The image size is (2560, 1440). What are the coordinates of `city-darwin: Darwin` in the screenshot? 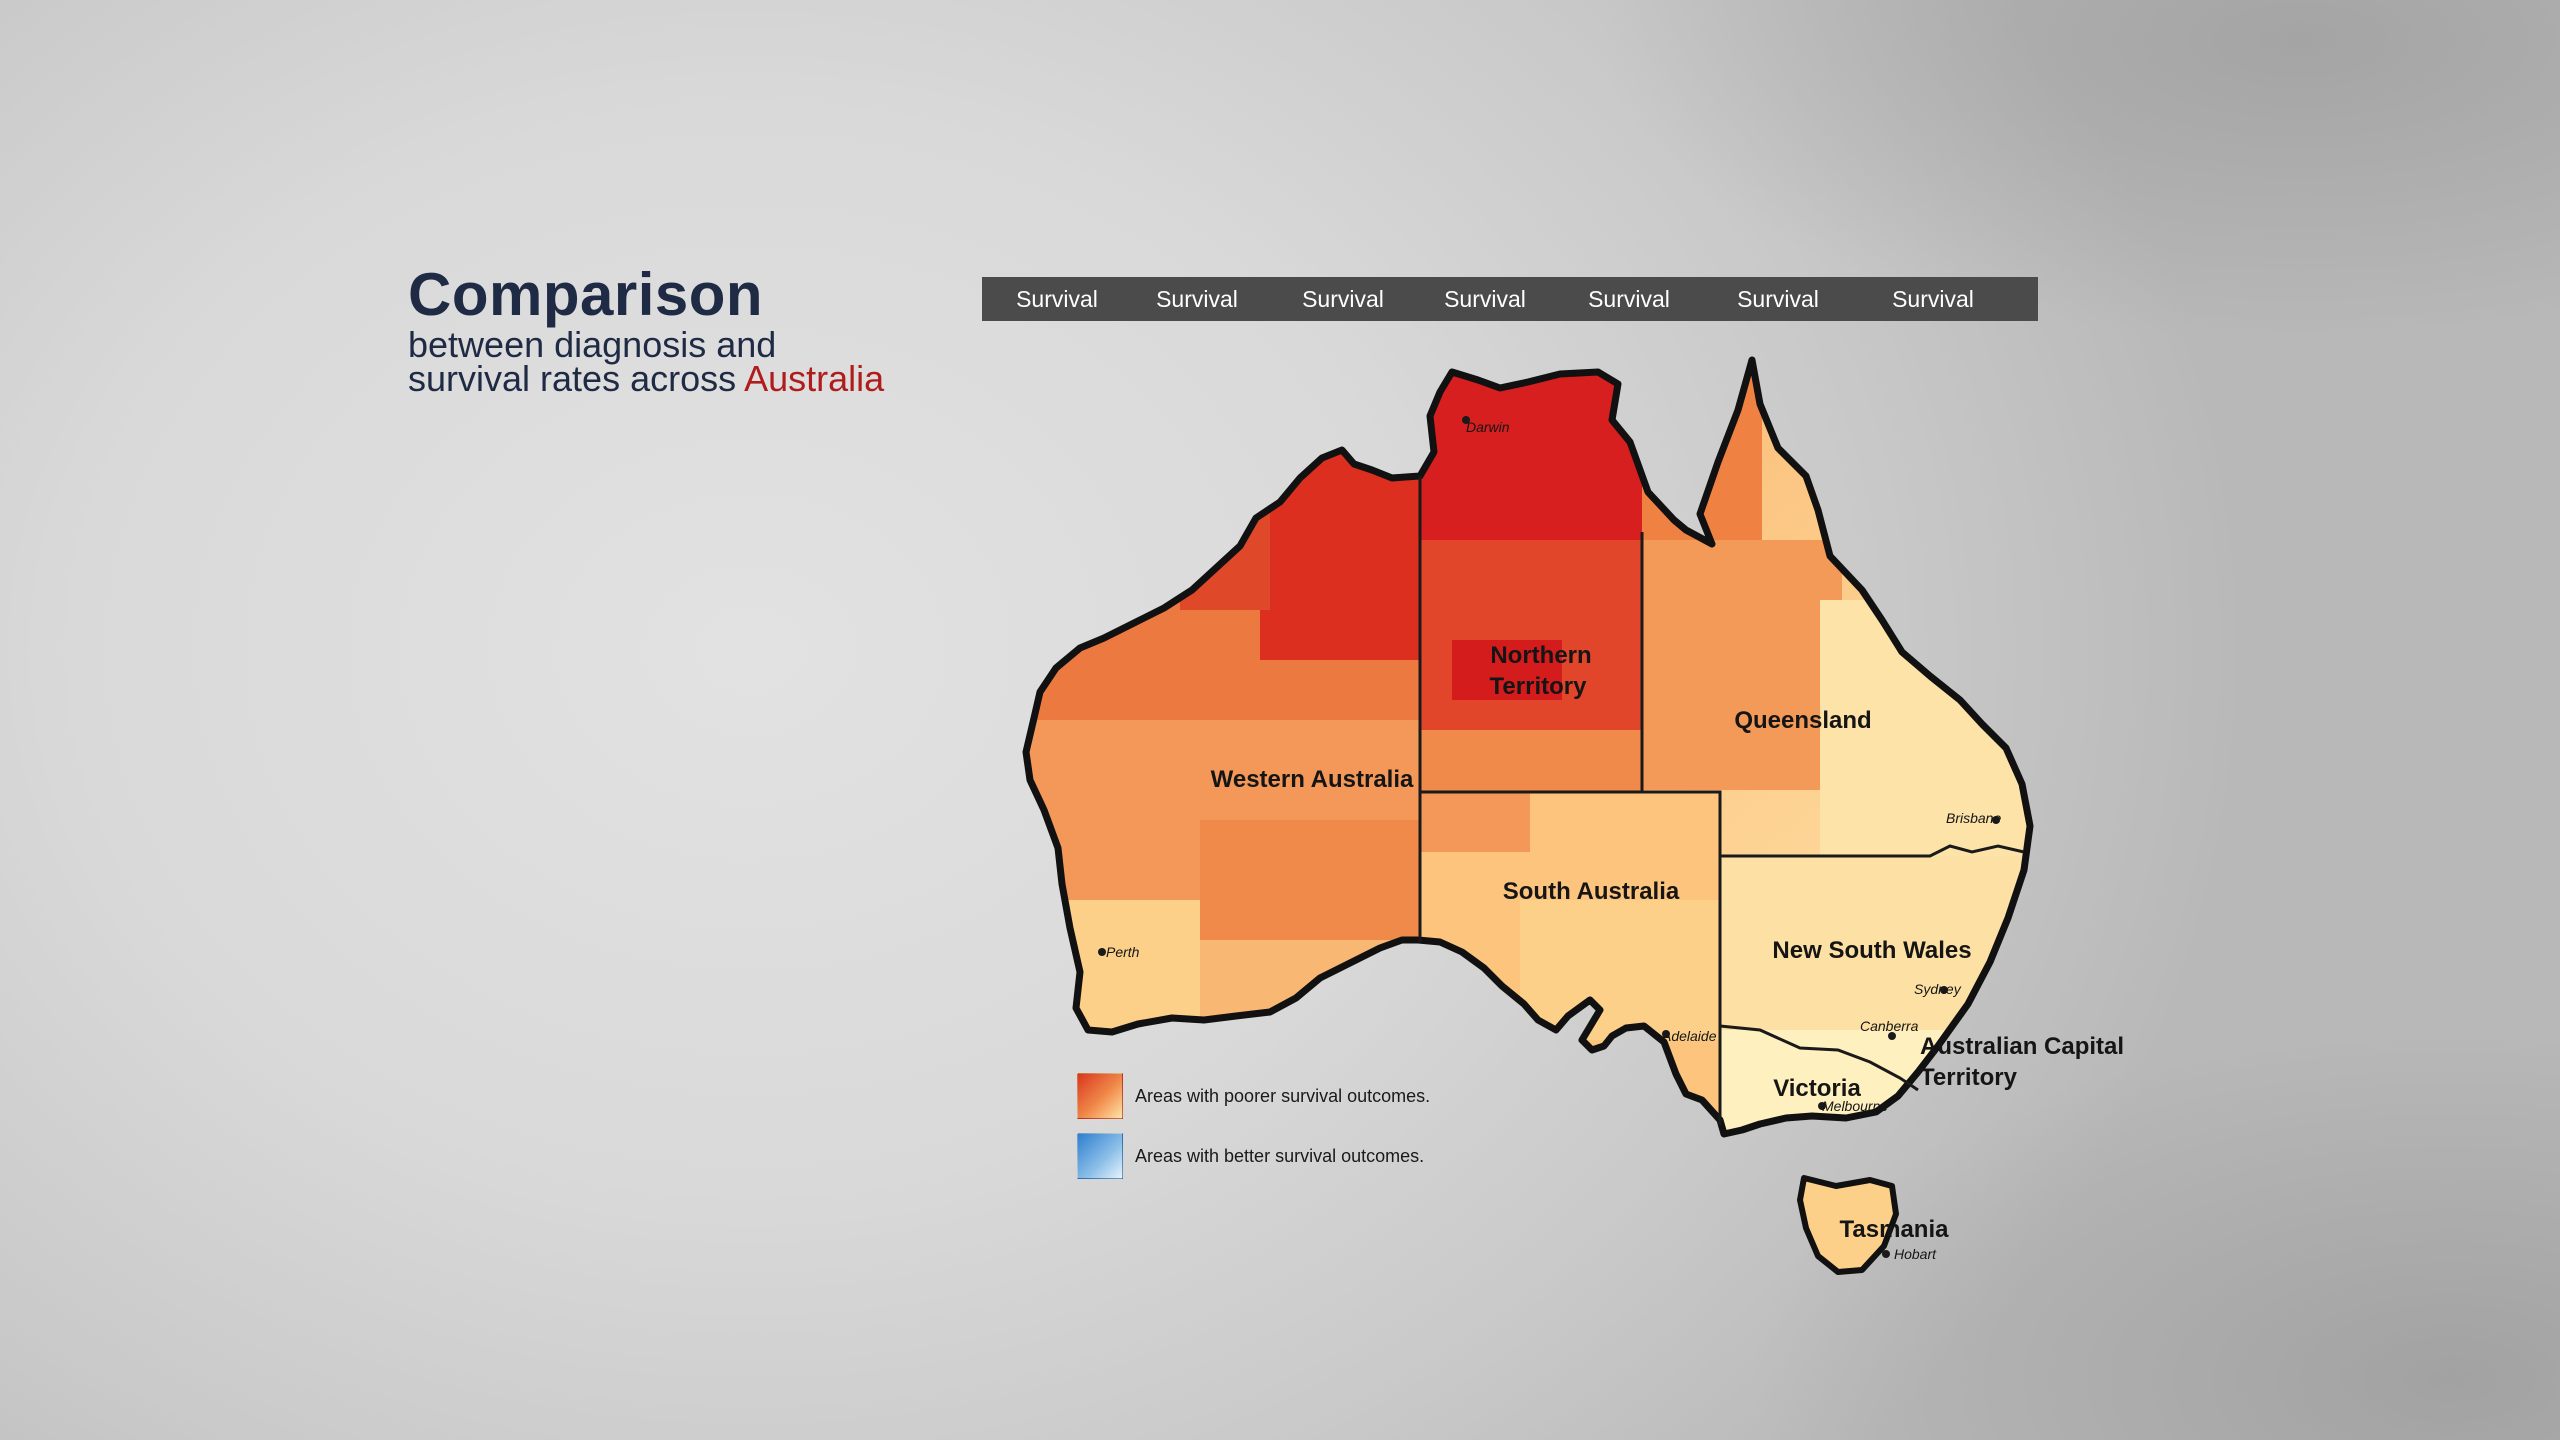 It's located at (1488, 427).